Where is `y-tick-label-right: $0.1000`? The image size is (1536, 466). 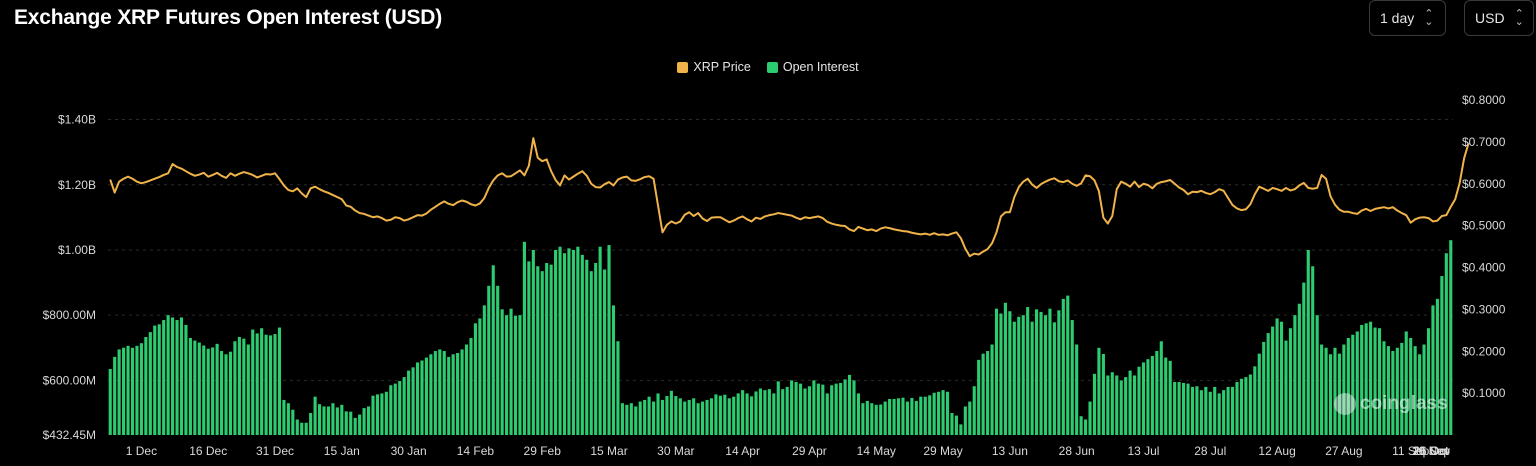
y-tick-label-right: $0.1000 is located at coordinates (1484, 393).